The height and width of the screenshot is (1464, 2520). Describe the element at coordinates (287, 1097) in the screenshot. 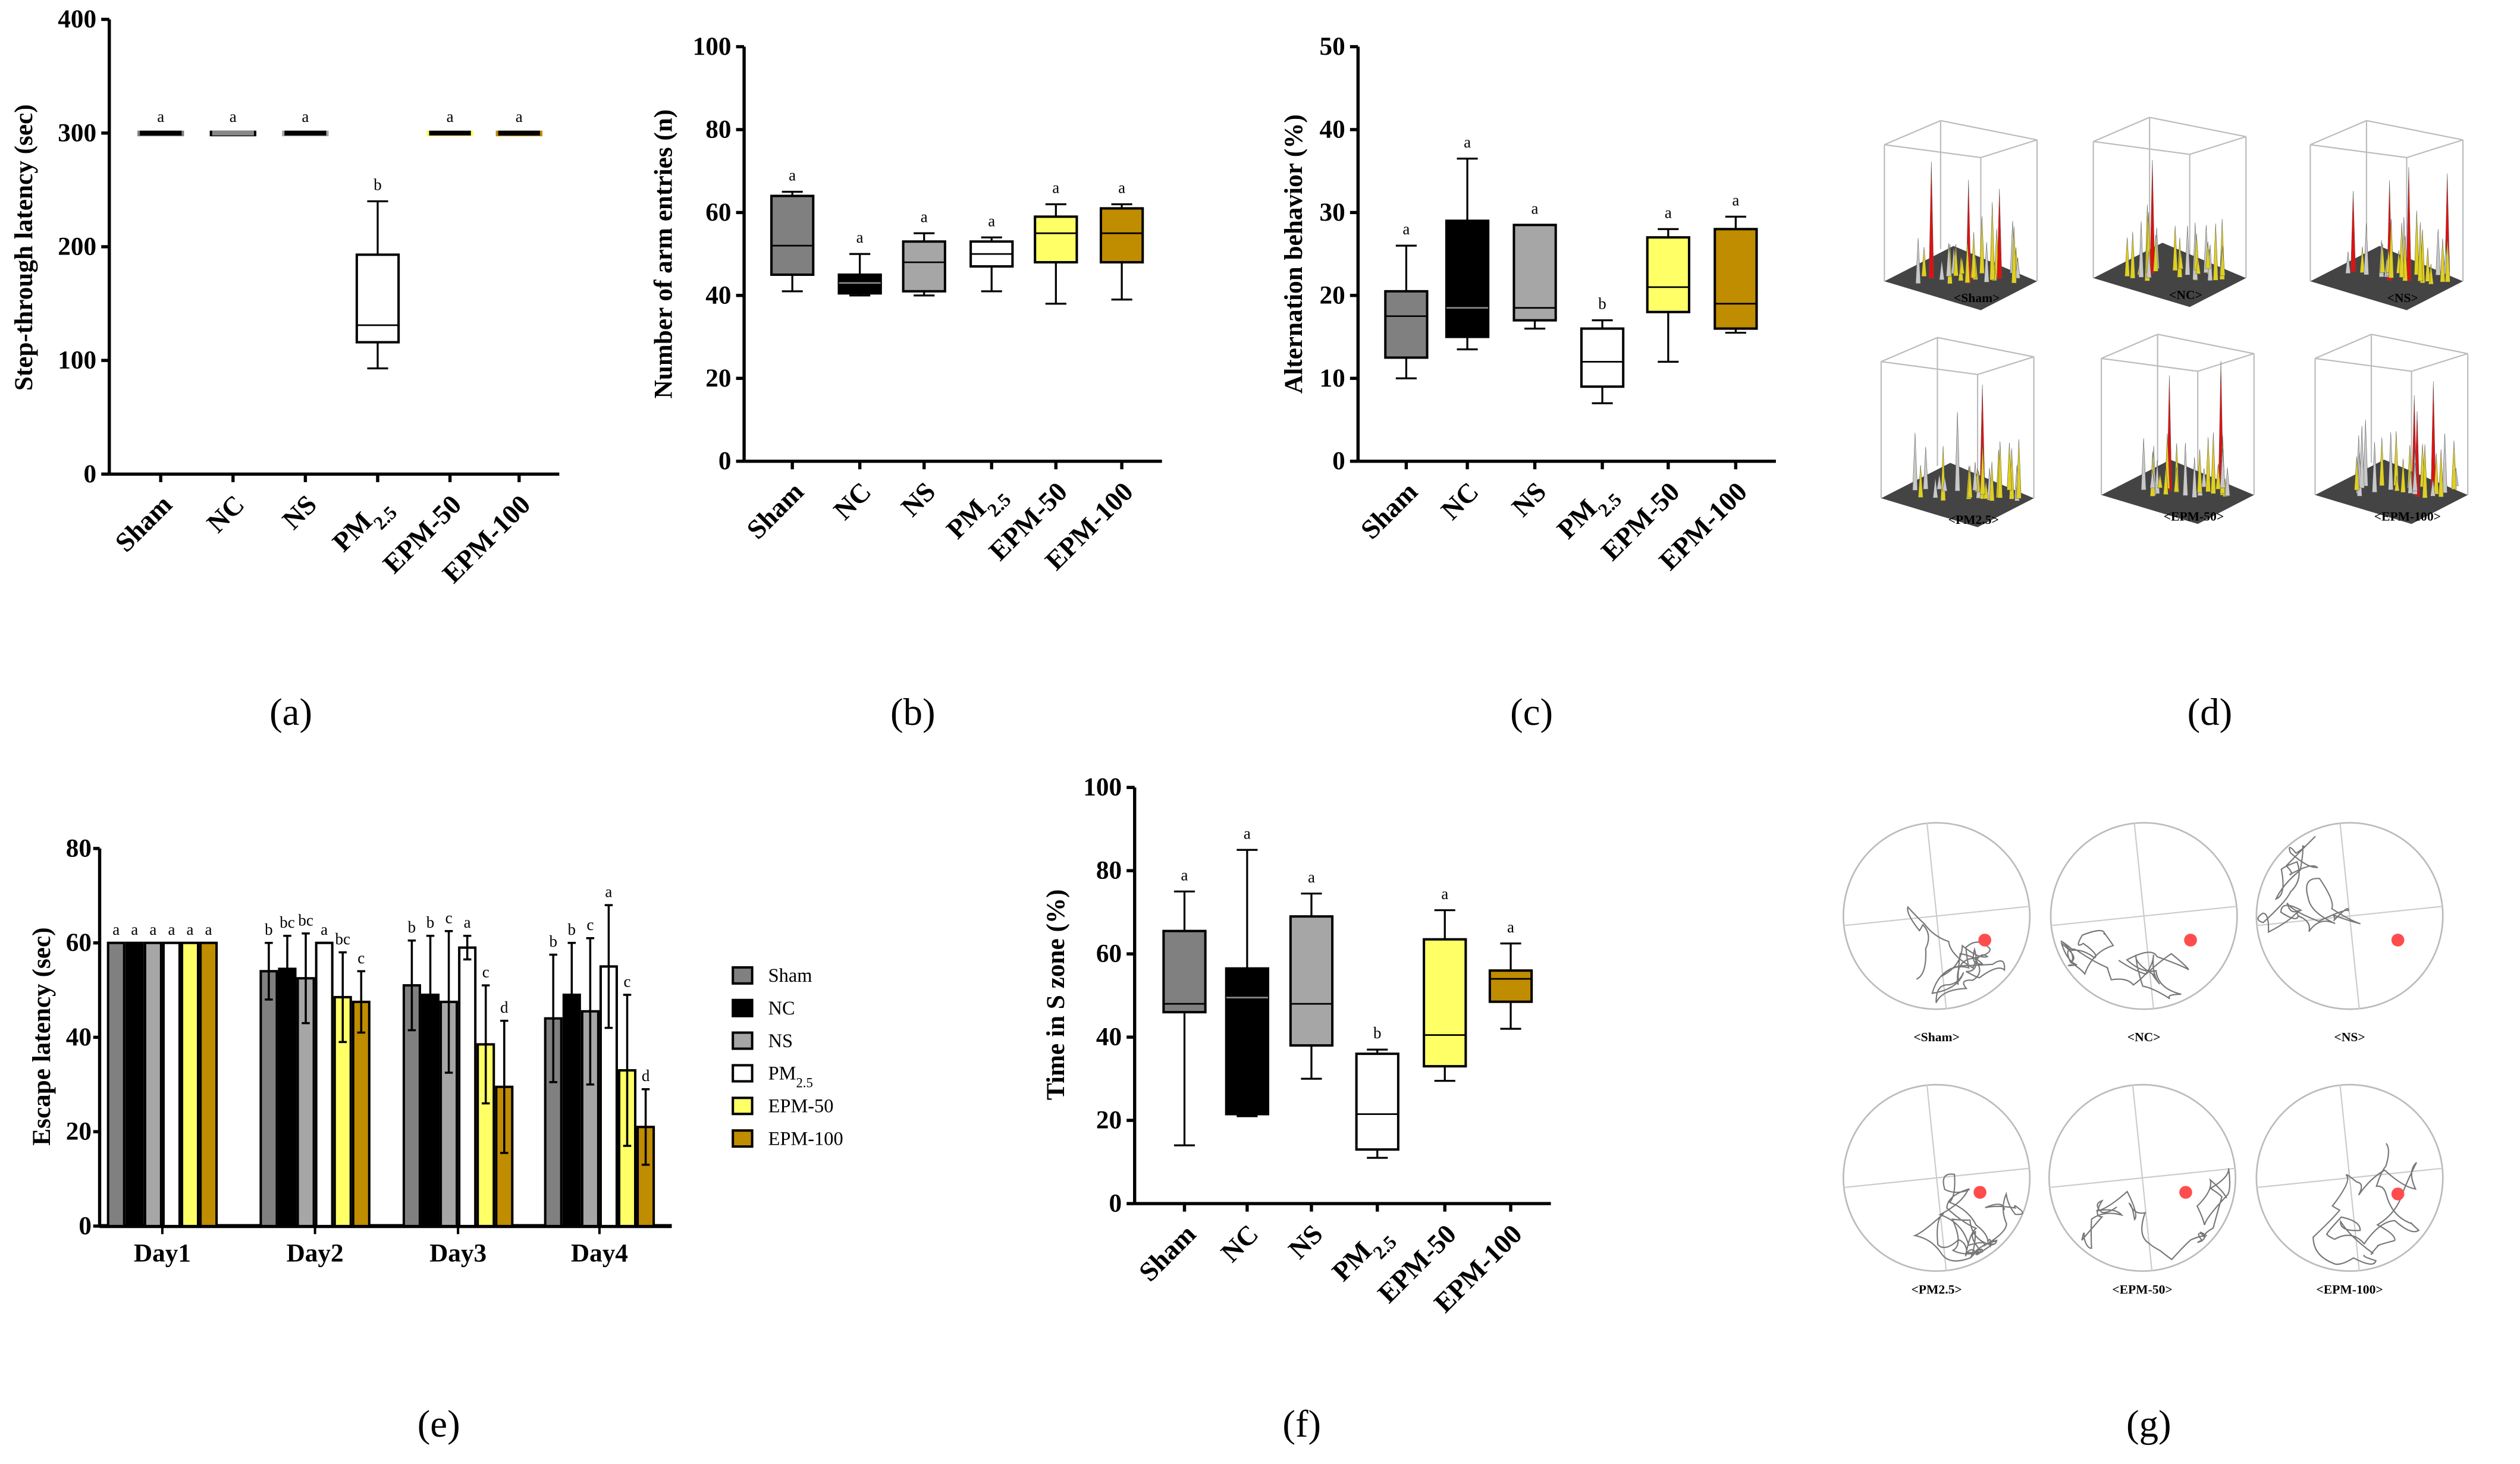

I see `bar-NC` at that location.